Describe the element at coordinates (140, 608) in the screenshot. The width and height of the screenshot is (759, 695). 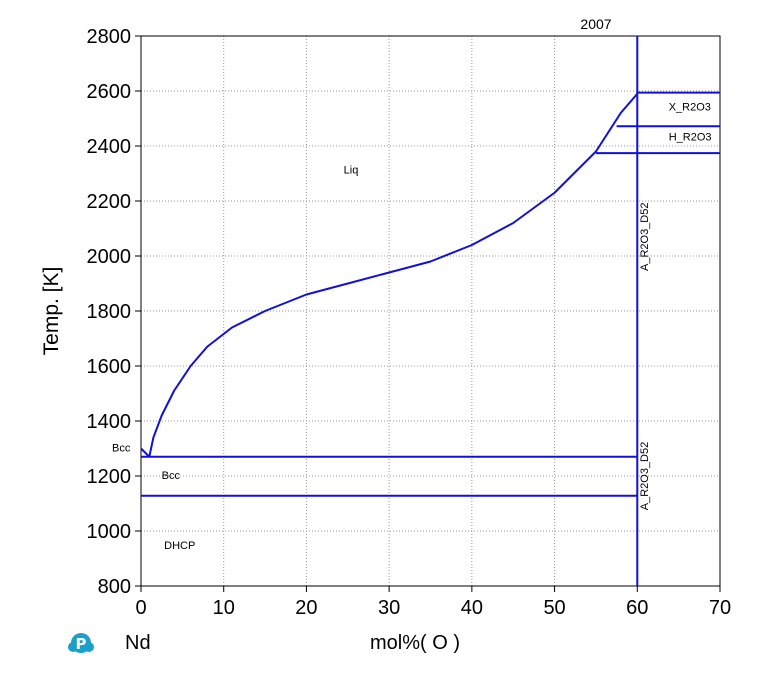
I see `x-tick-label: 0` at that location.